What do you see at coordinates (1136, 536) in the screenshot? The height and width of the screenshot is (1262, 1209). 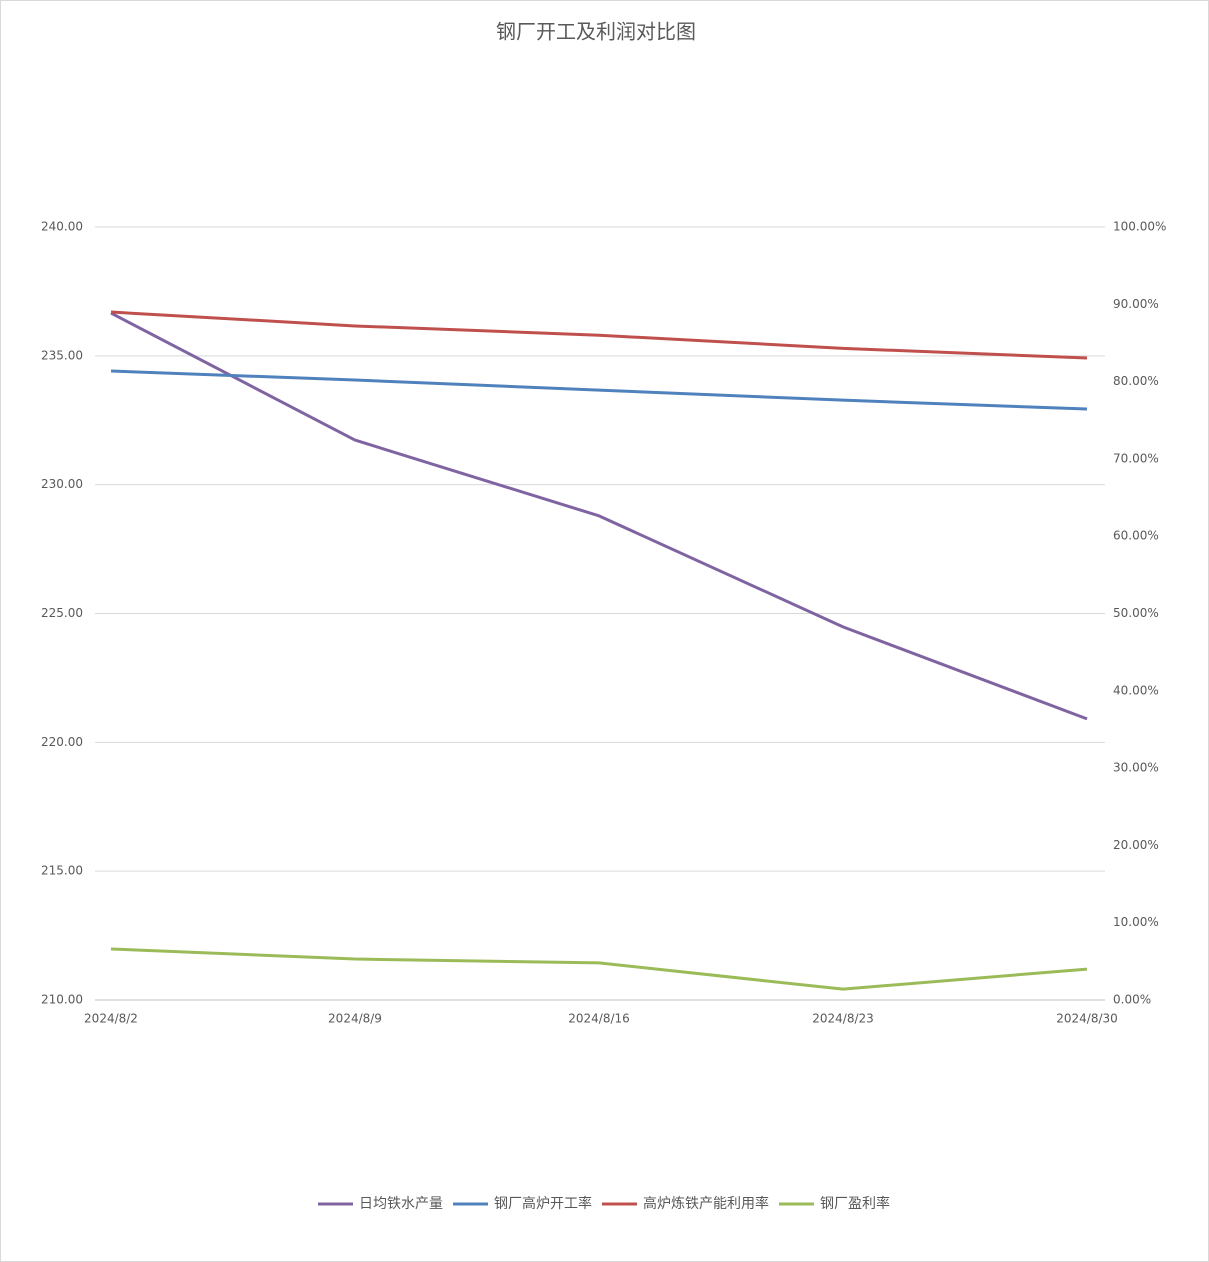 I see `y2-tick-label: 60.00%` at bounding box center [1136, 536].